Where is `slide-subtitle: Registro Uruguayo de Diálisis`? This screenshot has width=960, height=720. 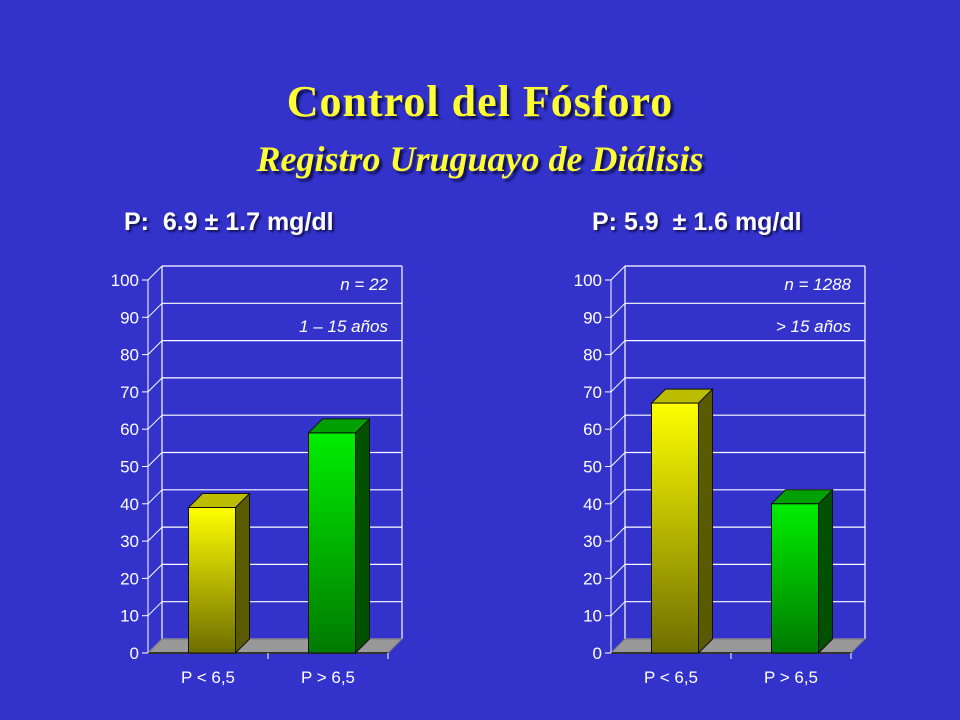 slide-subtitle: Registro Uruguayo de Diálisis is located at coordinates (480, 159).